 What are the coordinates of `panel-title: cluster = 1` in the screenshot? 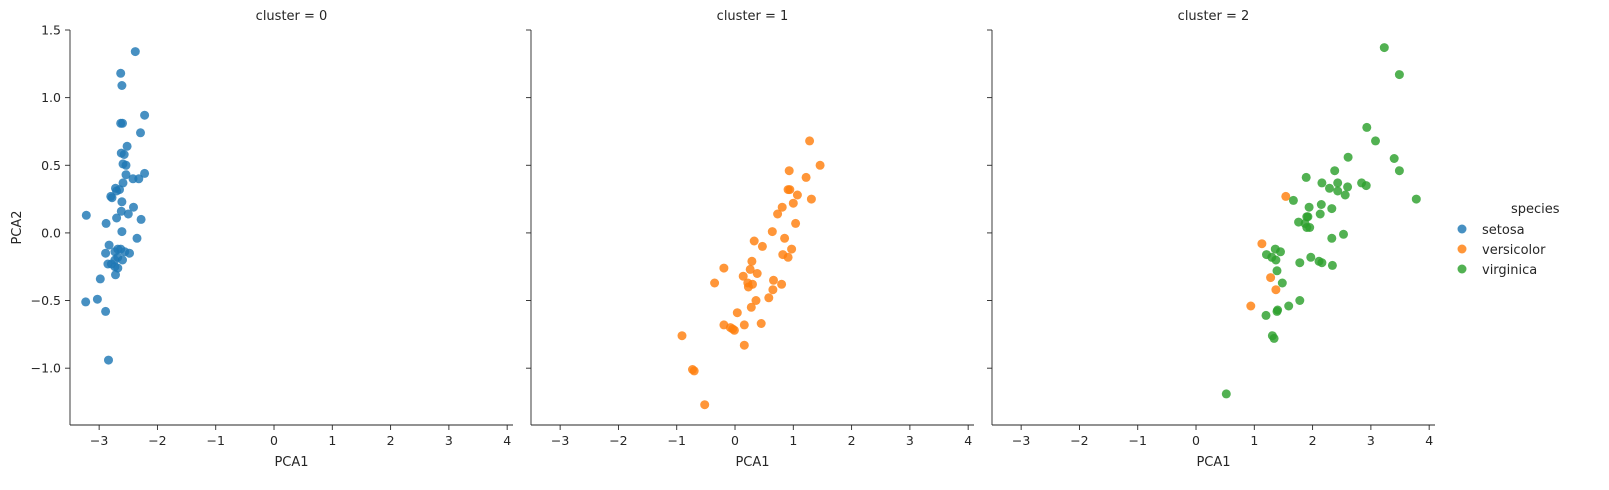 It's located at (753, 16).